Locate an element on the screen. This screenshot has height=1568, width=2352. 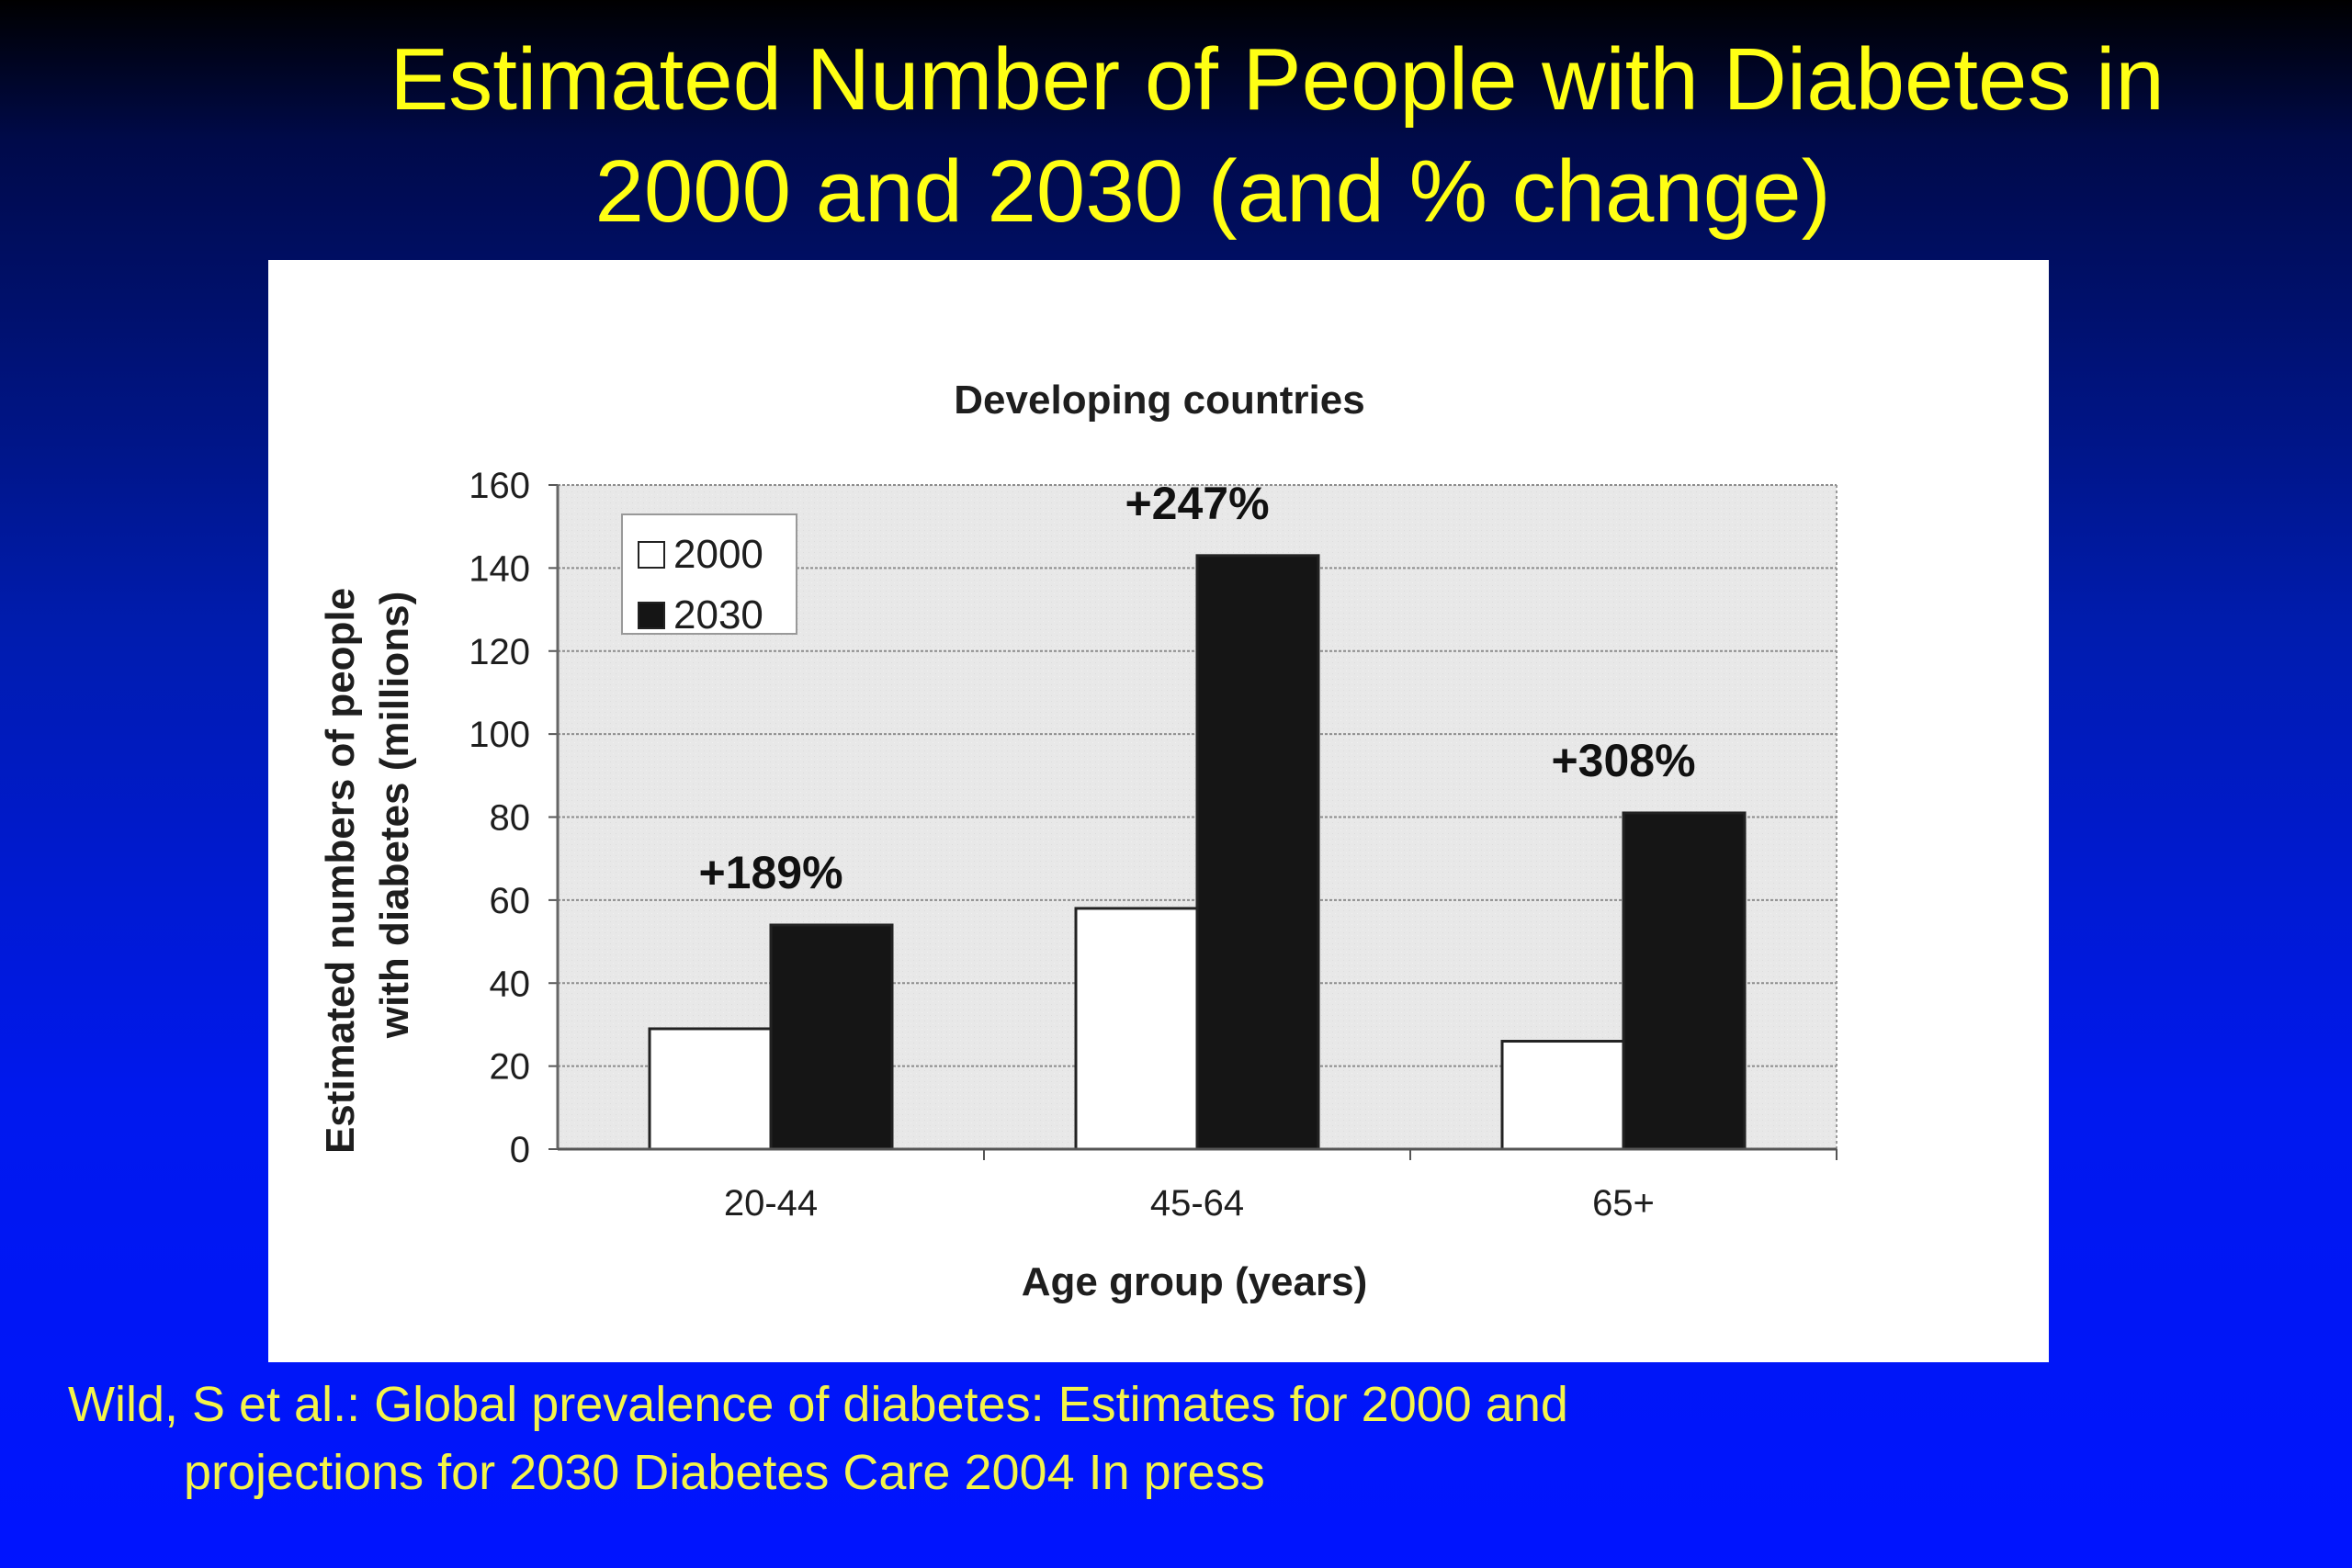
y-tick-label: 140 is located at coordinates (500, 569).